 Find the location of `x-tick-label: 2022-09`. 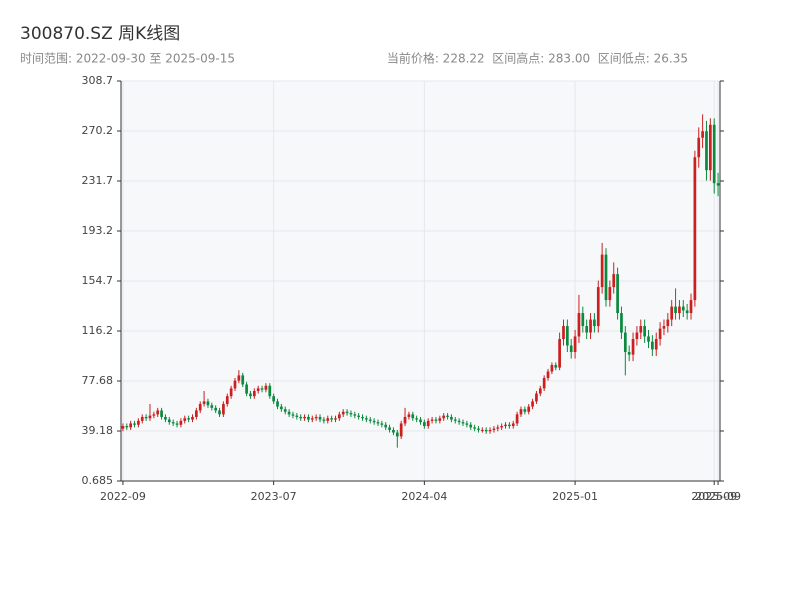

x-tick-label: 2022-09 is located at coordinates (123, 496).